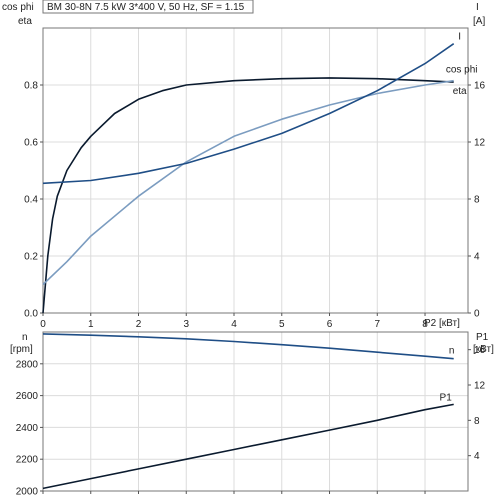 This screenshot has height=500, width=500. Describe the element at coordinates (480, 86) in the screenshot. I see `upper-right-tick-label: 16` at that location.